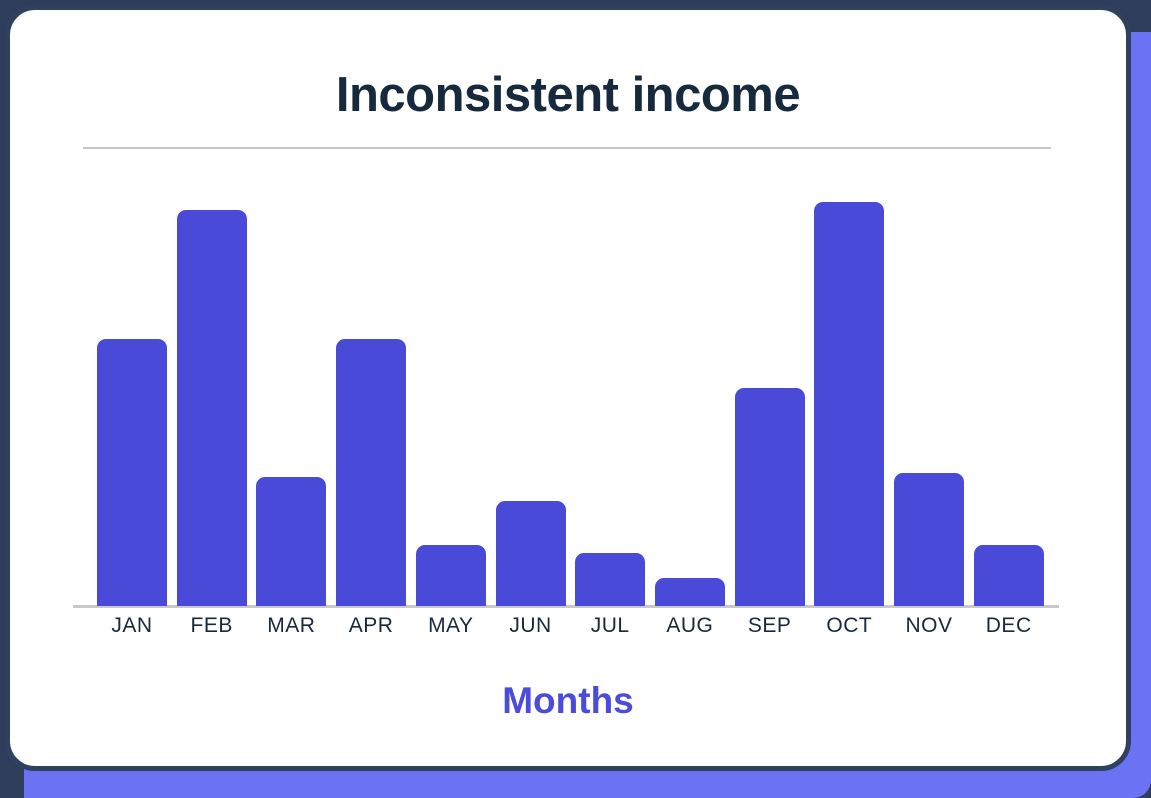 Image resolution: width=1151 pixels, height=798 pixels. What do you see at coordinates (371, 625) in the screenshot?
I see `x-tick-apr: APR` at bounding box center [371, 625].